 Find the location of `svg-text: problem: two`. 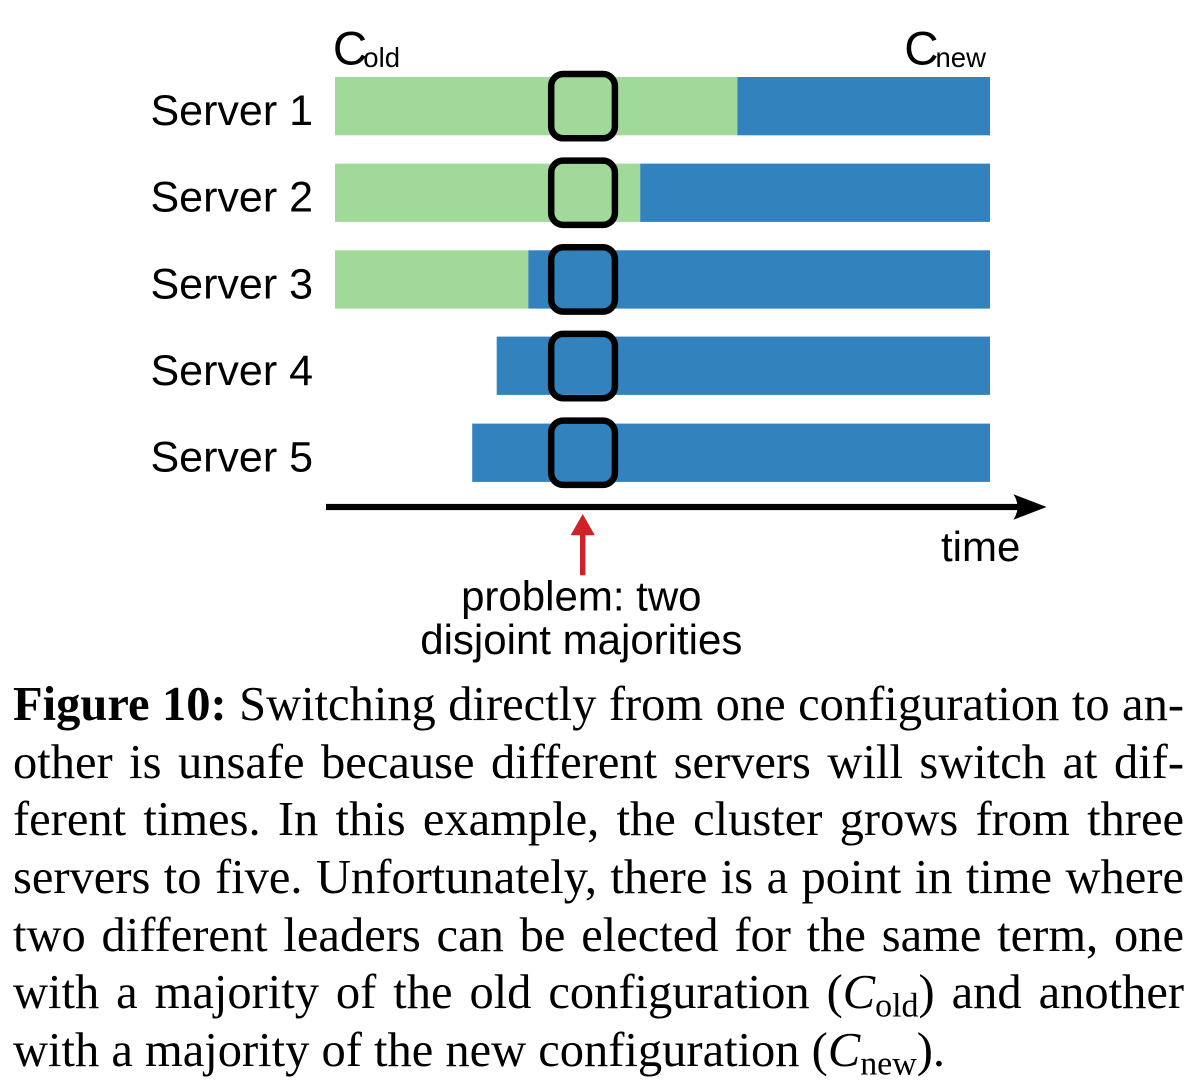

svg-text: problem: two is located at coordinates (581, 596).